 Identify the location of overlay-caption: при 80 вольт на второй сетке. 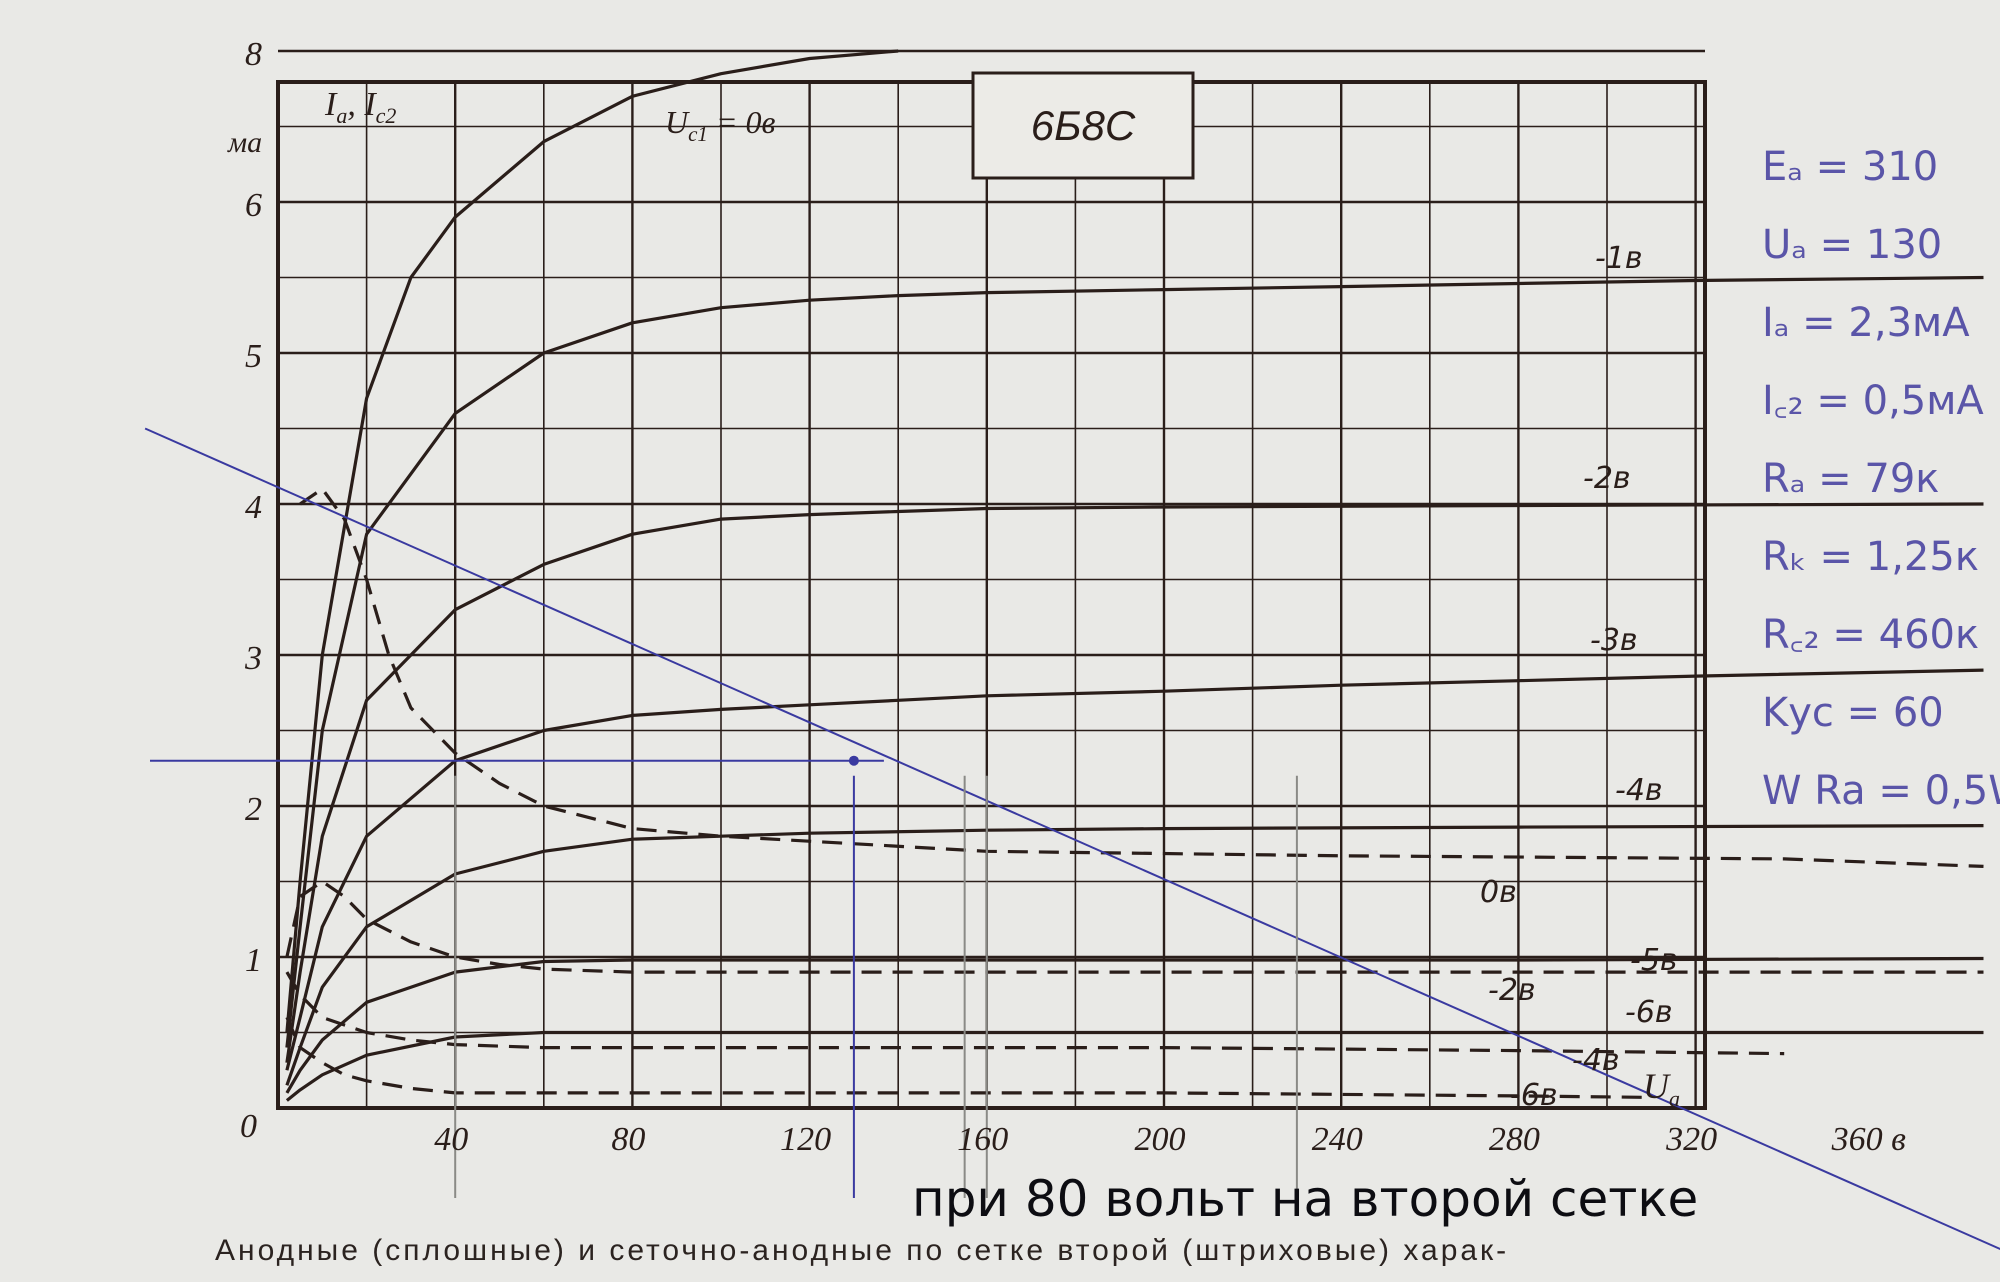
(1305, 1199).